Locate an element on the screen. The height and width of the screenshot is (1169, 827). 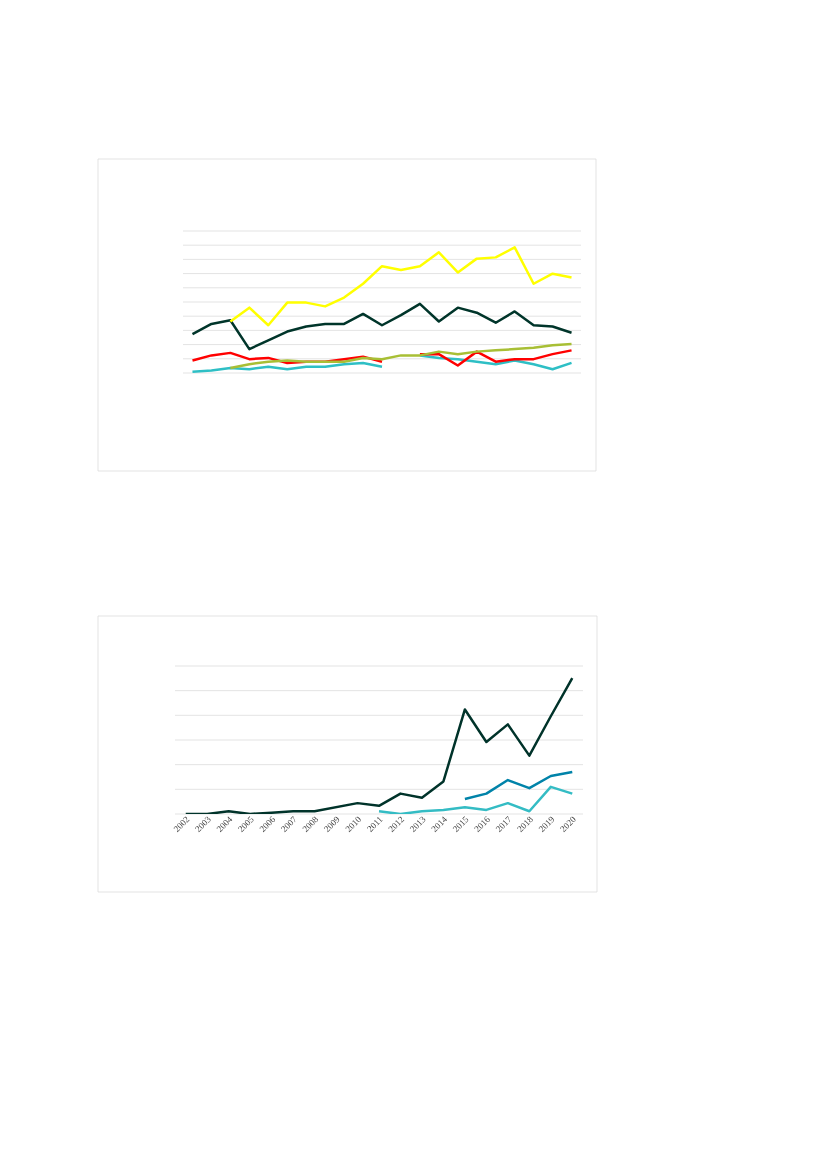
x-tick-label: 2011 is located at coordinates (375, 824).